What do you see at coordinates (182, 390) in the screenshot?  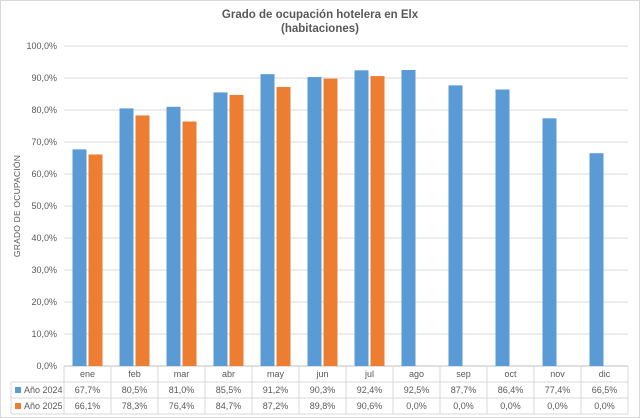 I see `data-label: 81,0%` at bounding box center [182, 390].